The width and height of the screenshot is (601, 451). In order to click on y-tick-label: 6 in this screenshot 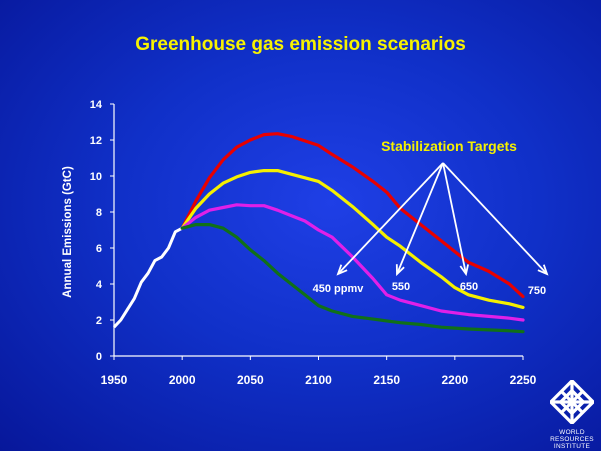, I will do `click(99, 249)`.